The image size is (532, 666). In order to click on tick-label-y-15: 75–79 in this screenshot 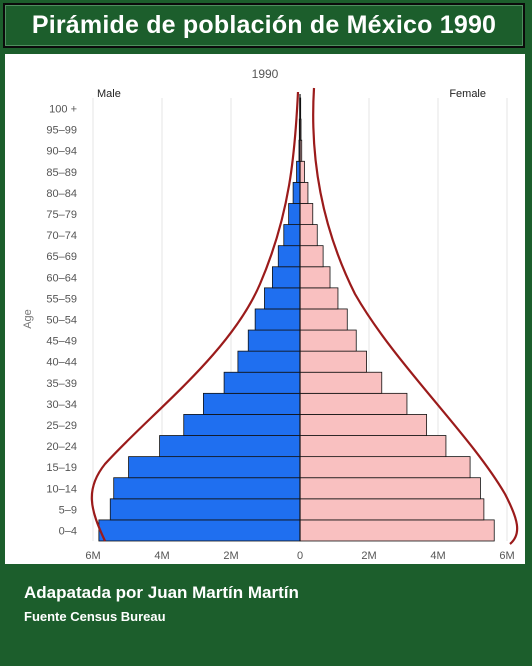, I will do `click(61, 215)`.